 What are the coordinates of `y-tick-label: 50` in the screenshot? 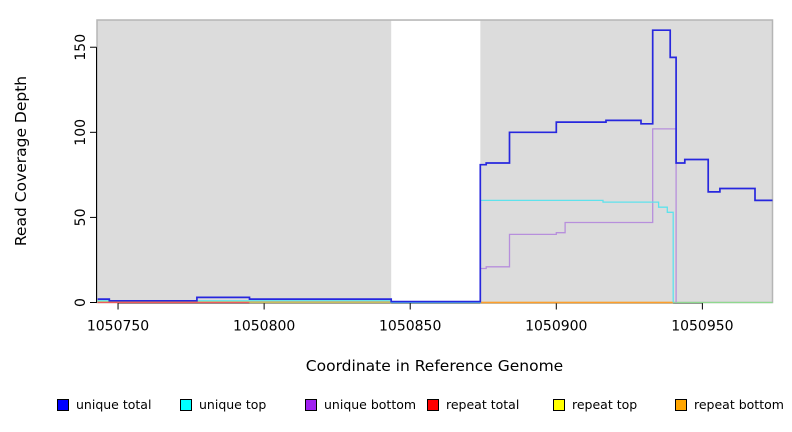 It's located at (81, 217).